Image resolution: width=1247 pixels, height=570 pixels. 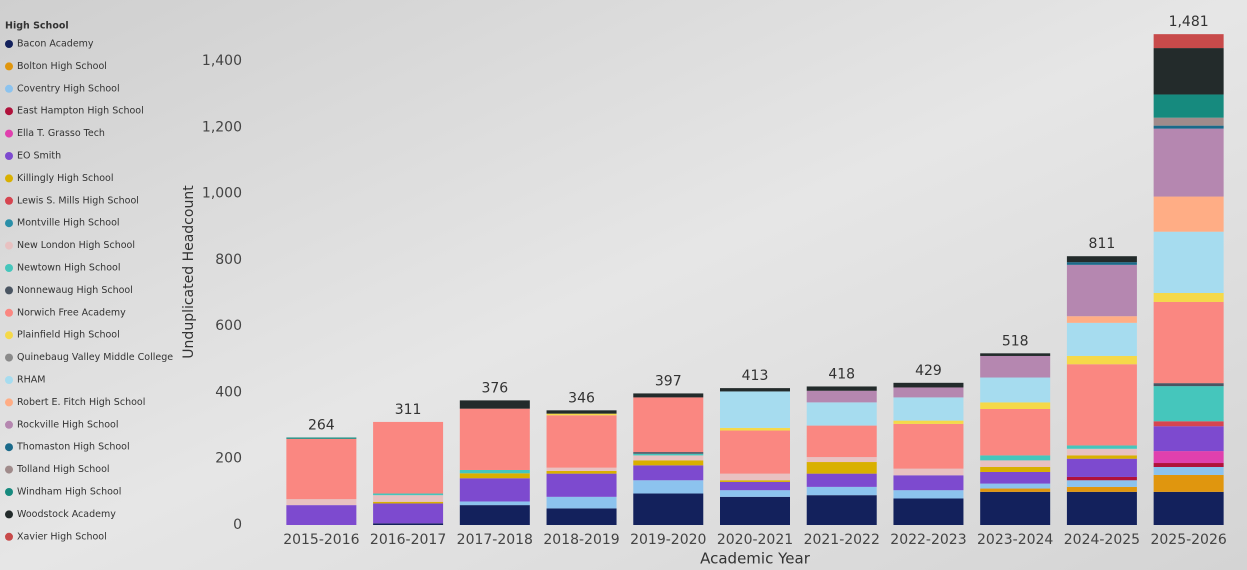 What do you see at coordinates (76, 245) in the screenshot?
I see `legend-label: New London High School` at bounding box center [76, 245].